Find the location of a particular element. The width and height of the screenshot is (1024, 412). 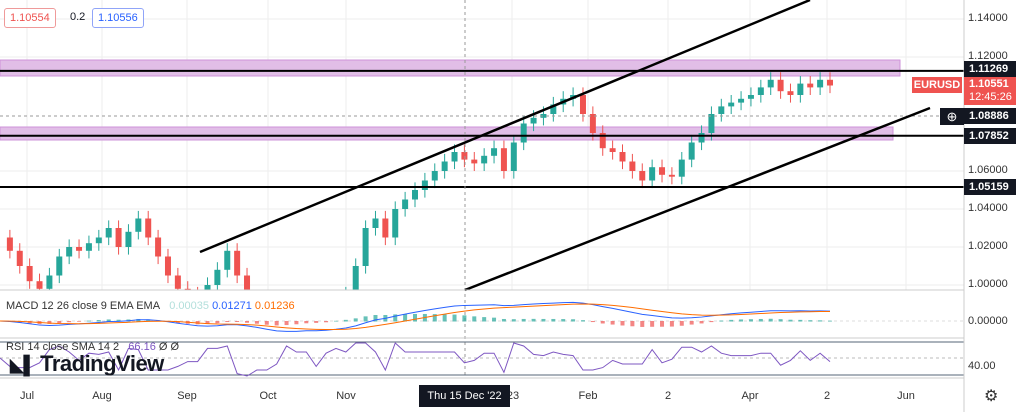

rsi-value: 66.16 is located at coordinates (142, 347).